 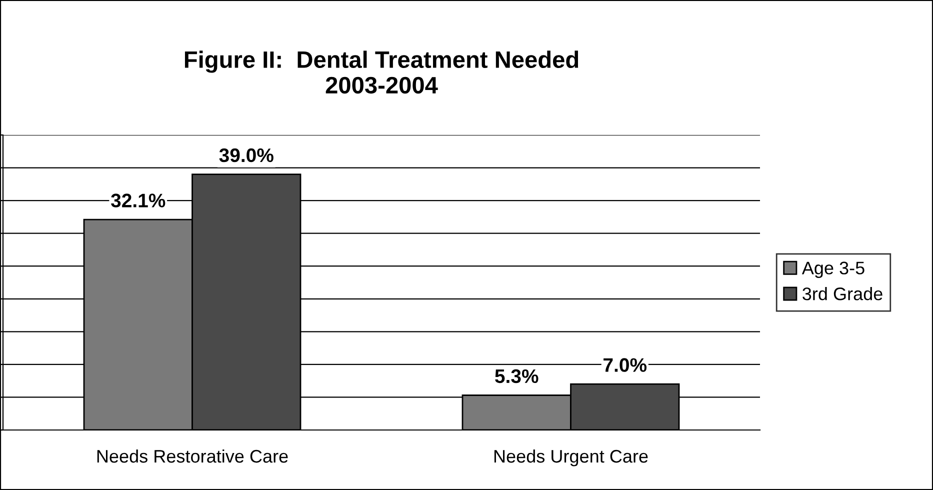 What do you see at coordinates (842, 293) in the screenshot?
I see `legend-label: 3rd Grade` at bounding box center [842, 293].